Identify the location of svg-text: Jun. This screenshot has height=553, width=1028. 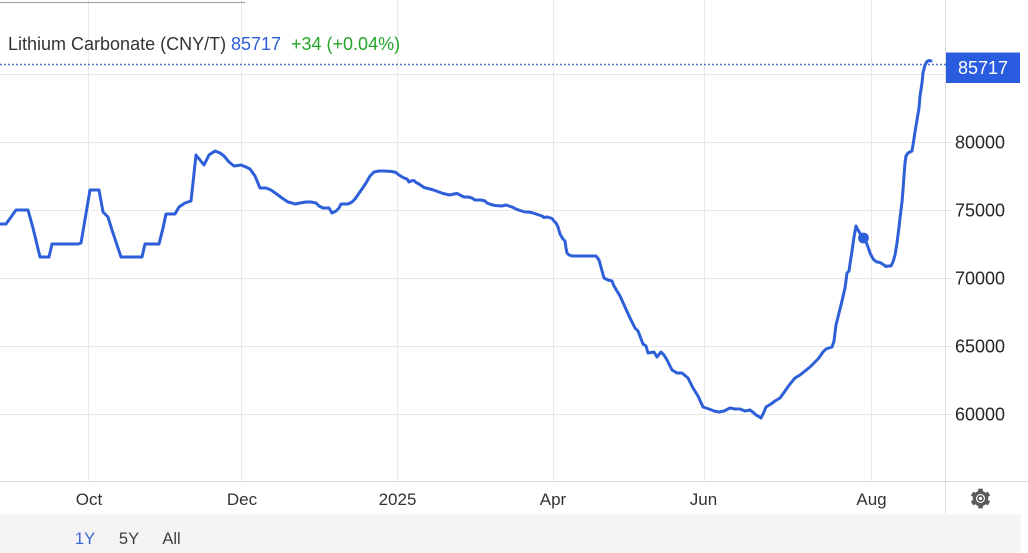
(703, 499).